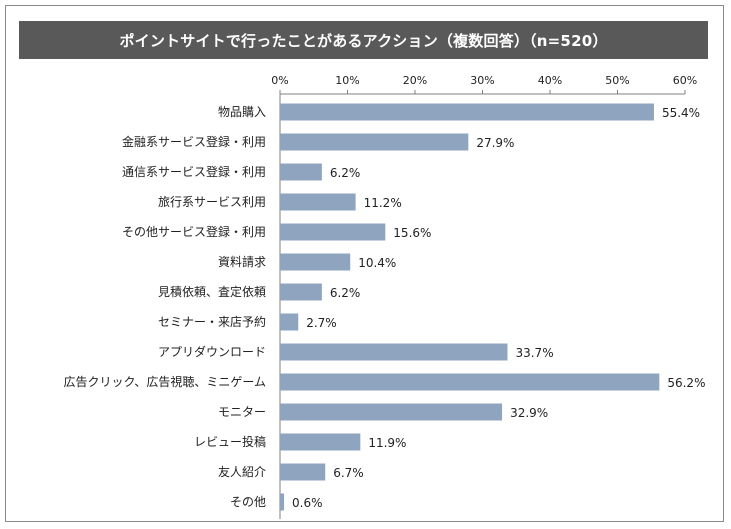  I want to click on value-label: 56.2%, so click(686, 383).